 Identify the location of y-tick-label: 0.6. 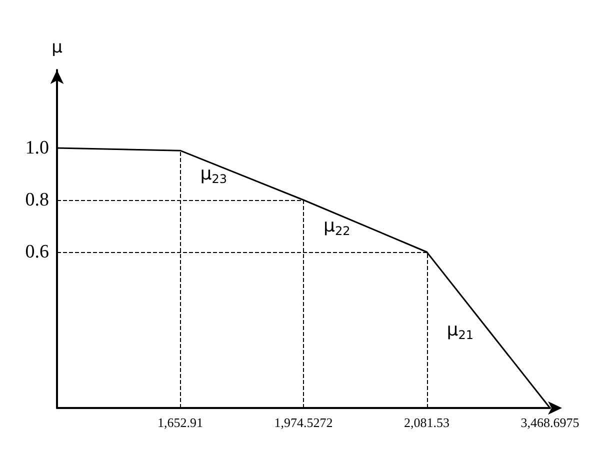
(37, 252).